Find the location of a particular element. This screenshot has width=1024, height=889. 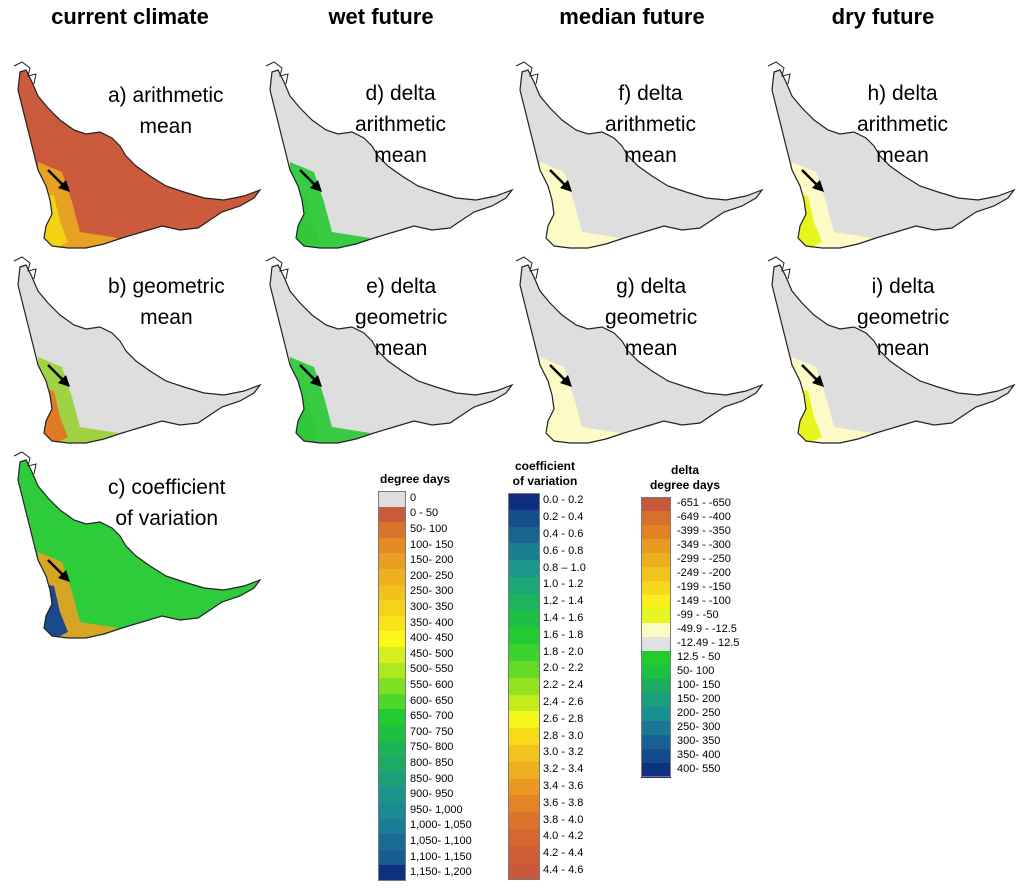

legend-label: -651 - -650 is located at coordinates (704, 503).